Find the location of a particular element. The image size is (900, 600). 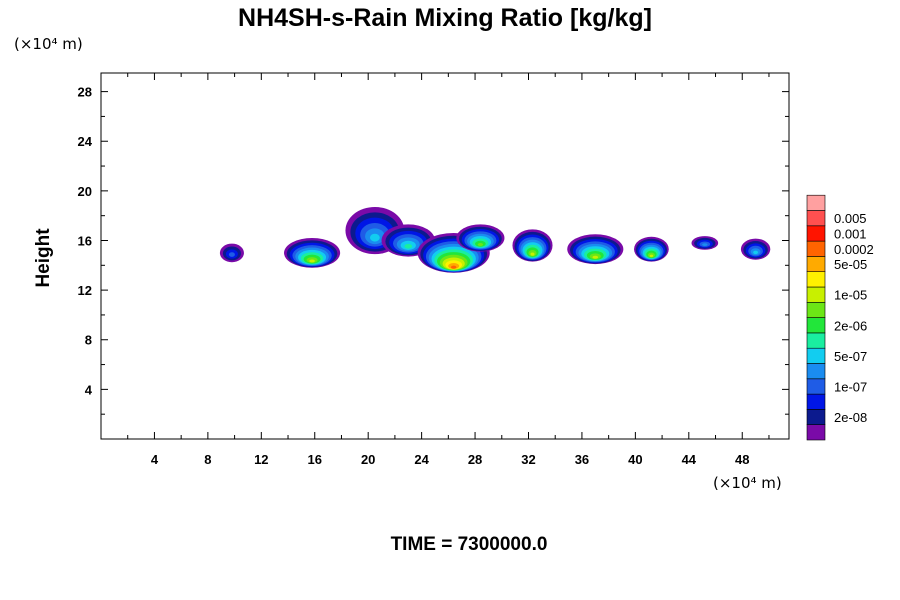

x-tick-label: 28 is located at coordinates (475, 459).